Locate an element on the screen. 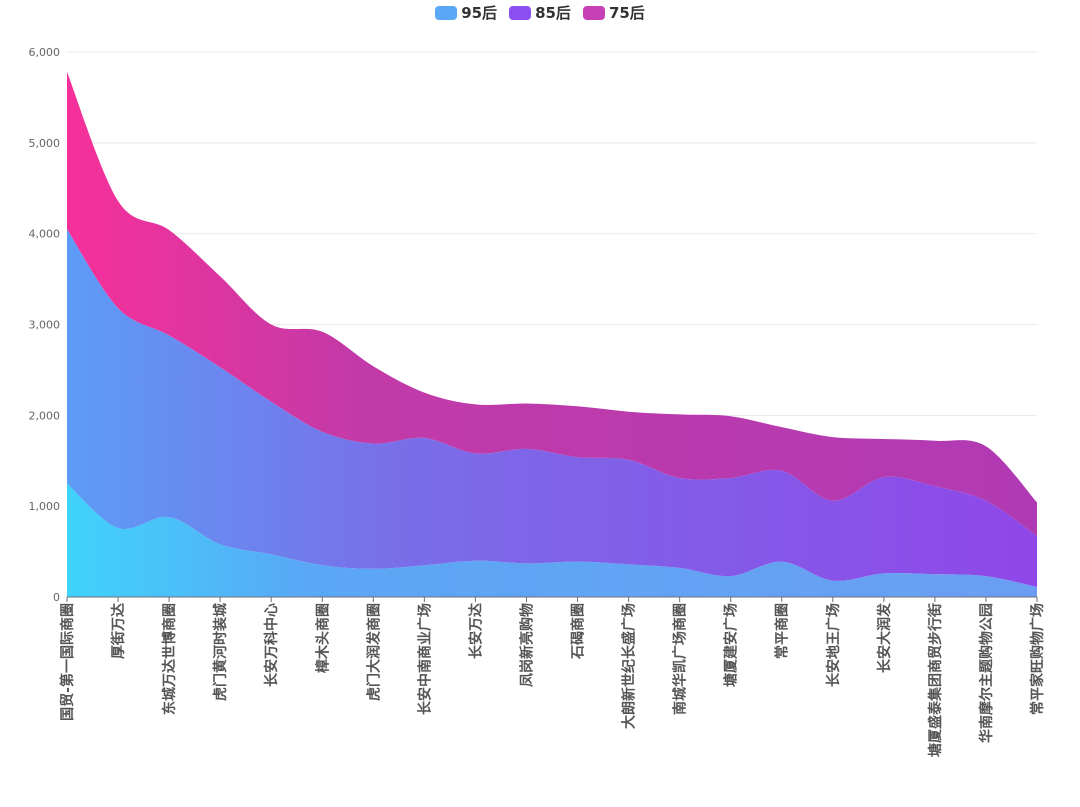  y-tick-label: 4,000 is located at coordinates (45, 234).